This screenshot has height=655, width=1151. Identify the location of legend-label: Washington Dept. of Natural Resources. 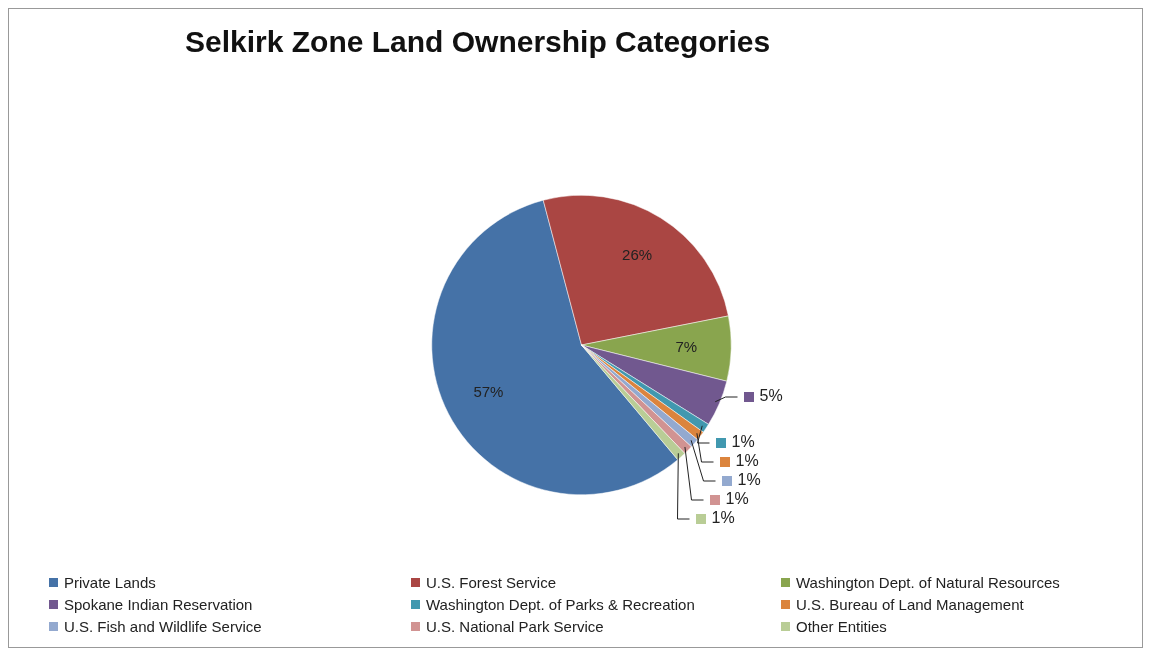
(928, 582).